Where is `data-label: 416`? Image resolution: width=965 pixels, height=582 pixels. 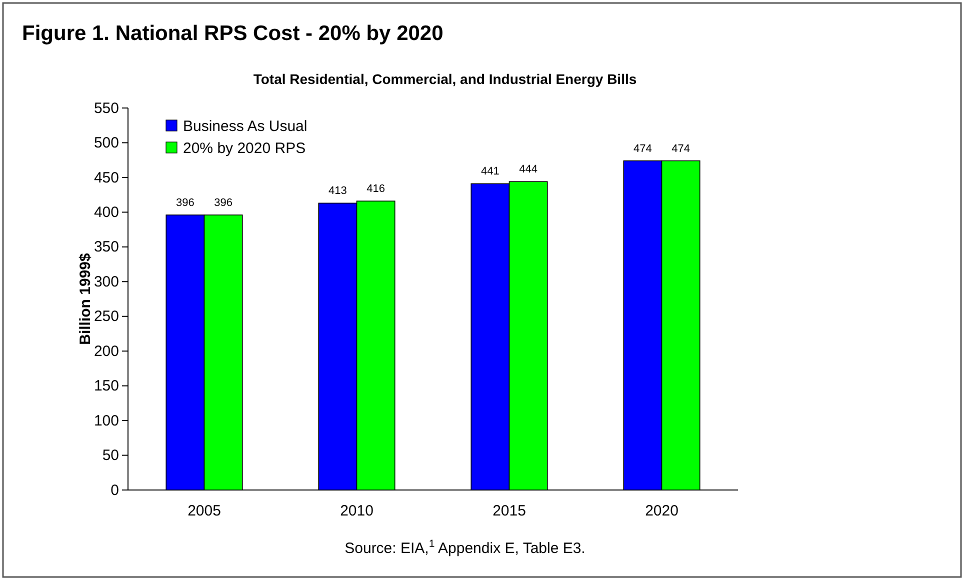 data-label: 416 is located at coordinates (375, 189).